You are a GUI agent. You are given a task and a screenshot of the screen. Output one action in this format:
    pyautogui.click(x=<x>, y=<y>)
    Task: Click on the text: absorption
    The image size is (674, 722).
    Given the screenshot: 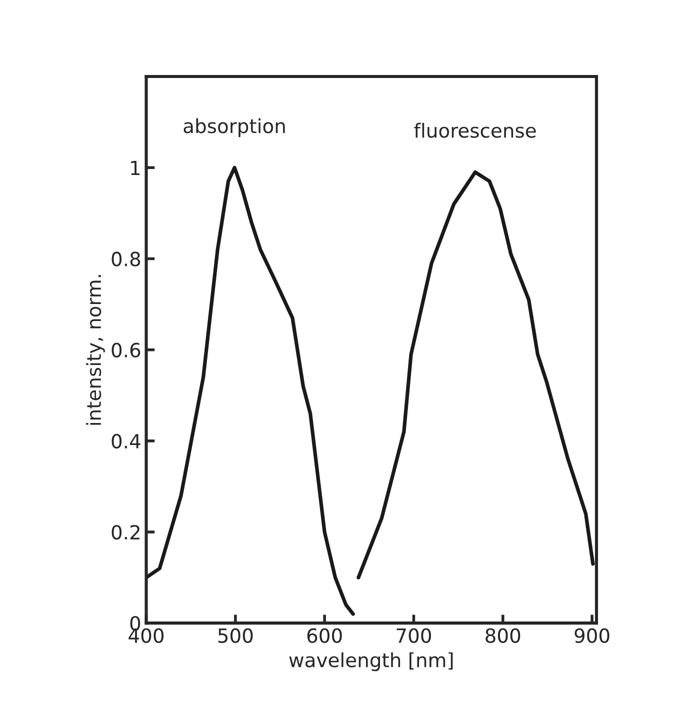 What is the action you would take?
    pyautogui.click(x=234, y=128)
    